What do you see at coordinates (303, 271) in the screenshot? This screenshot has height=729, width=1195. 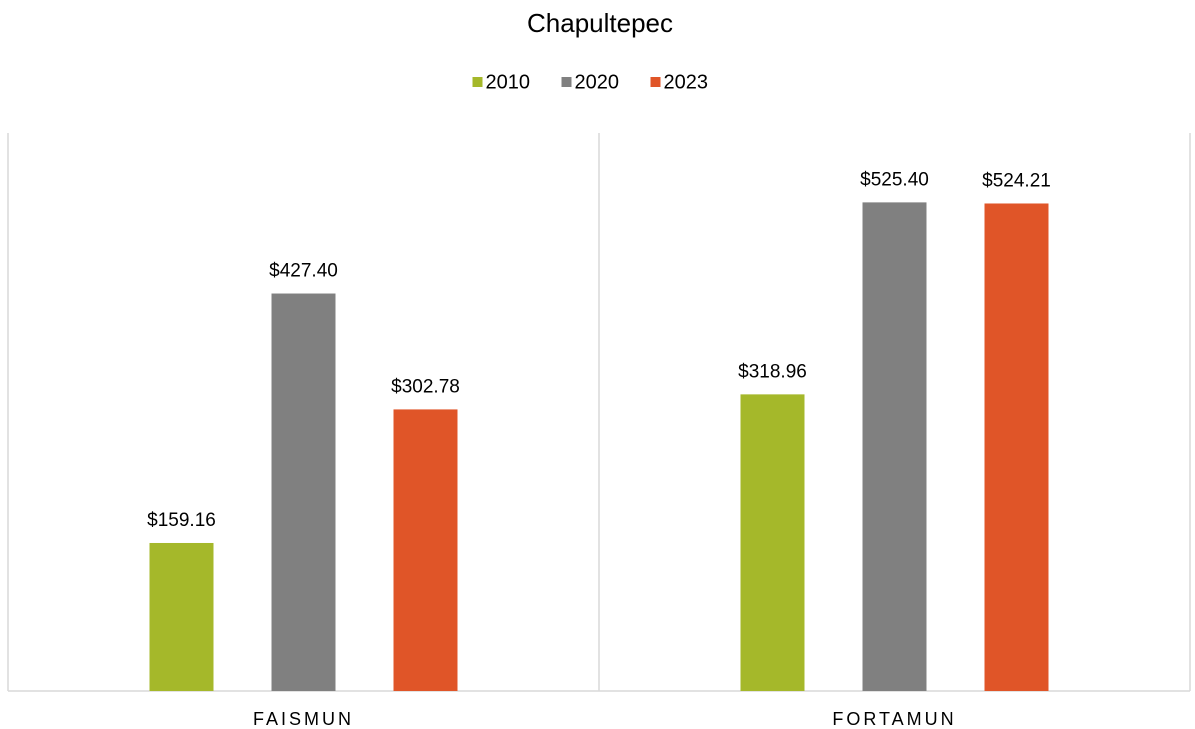 I see `data-label: $427.40` at bounding box center [303, 271].